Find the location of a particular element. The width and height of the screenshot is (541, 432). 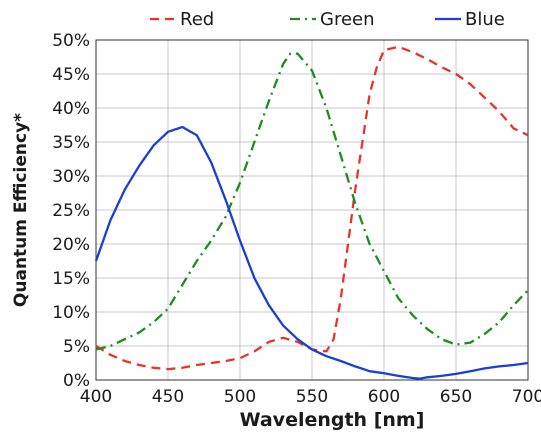

y-tick-label: 0% is located at coordinates (76, 381).